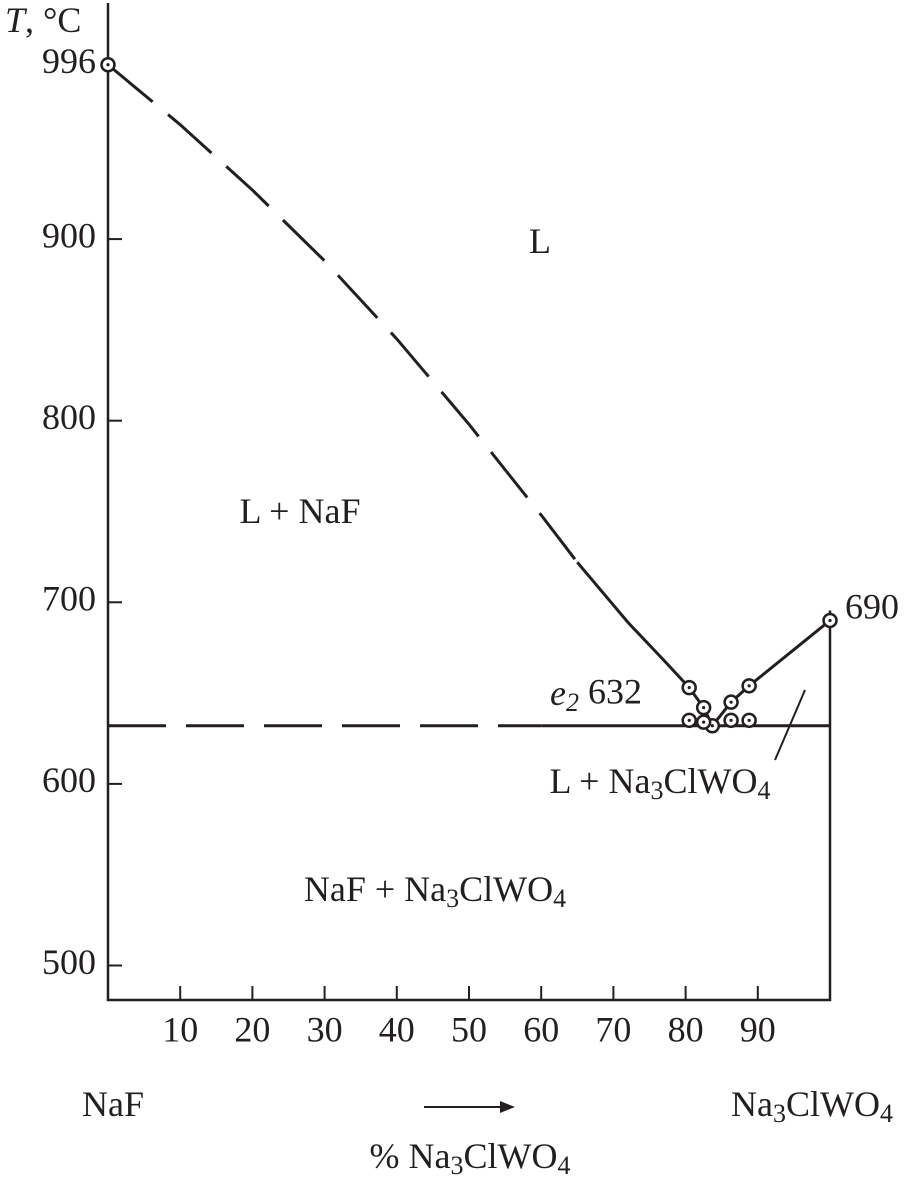 This screenshot has height=1192, width=910. I want to click on region-label: L, so click(540, 241).